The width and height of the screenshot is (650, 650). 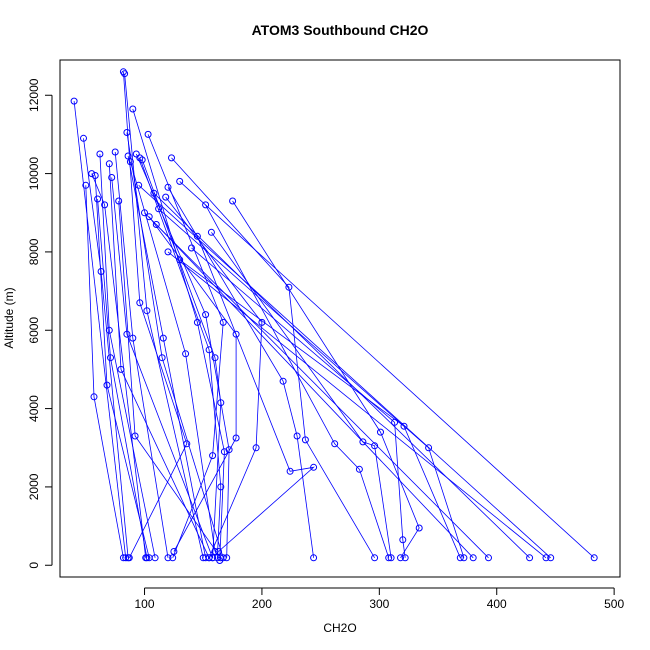 I want to click on y-tick-label: 2000, so click(x=34, y=486).